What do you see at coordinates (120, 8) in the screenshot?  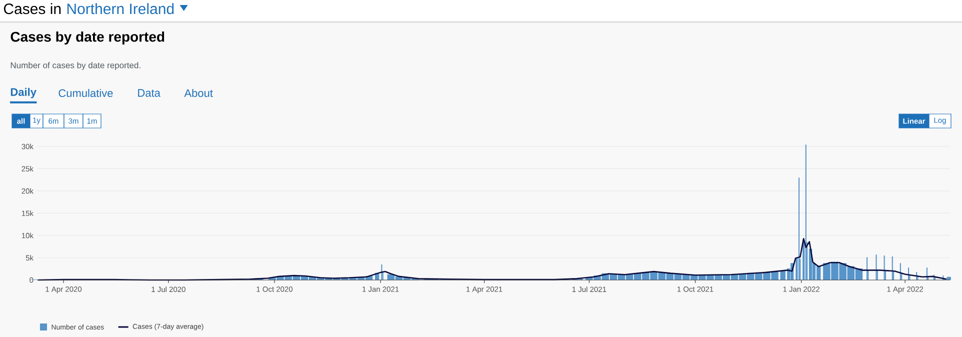 I see `text: Northern Ireland` at bounding box center [120, 8].